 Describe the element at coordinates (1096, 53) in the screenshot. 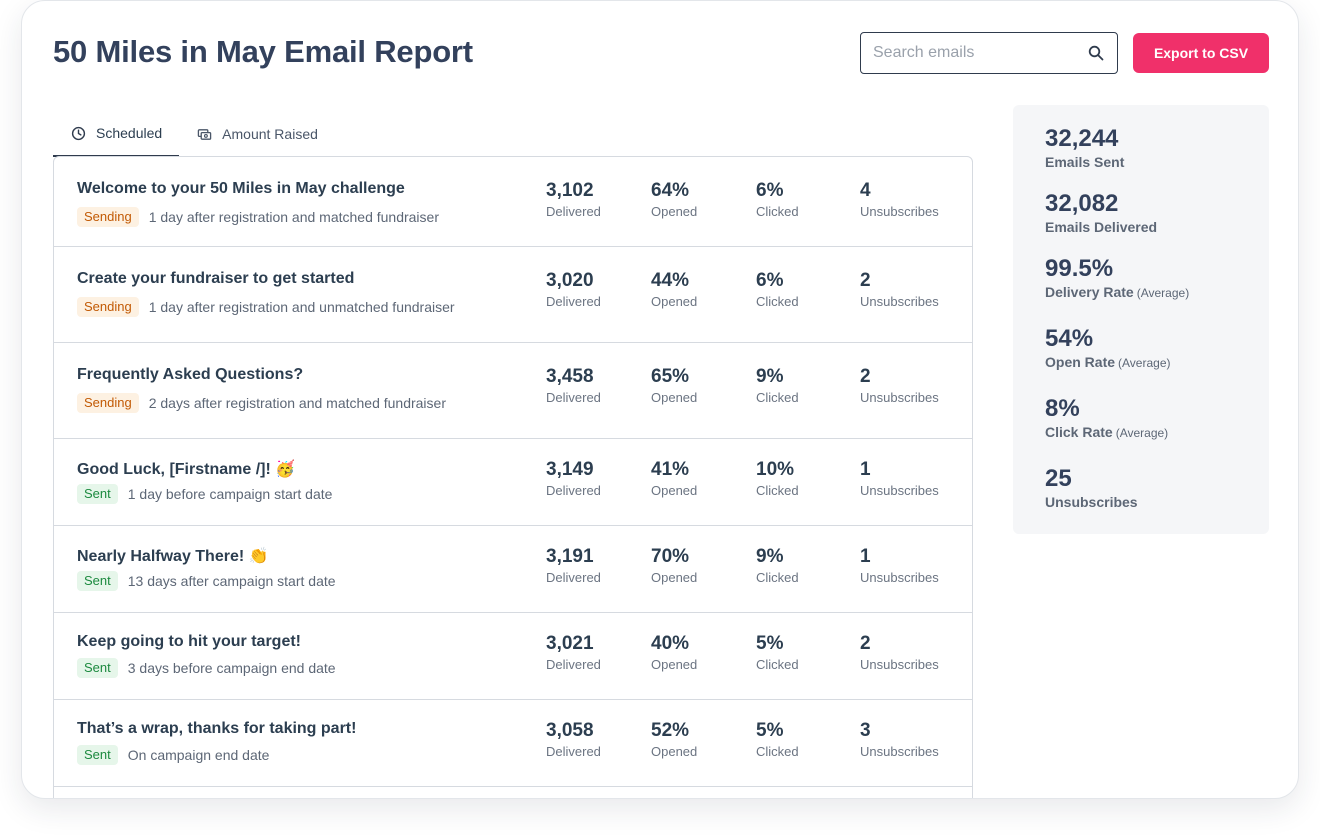

I see `search-icon` at that location.